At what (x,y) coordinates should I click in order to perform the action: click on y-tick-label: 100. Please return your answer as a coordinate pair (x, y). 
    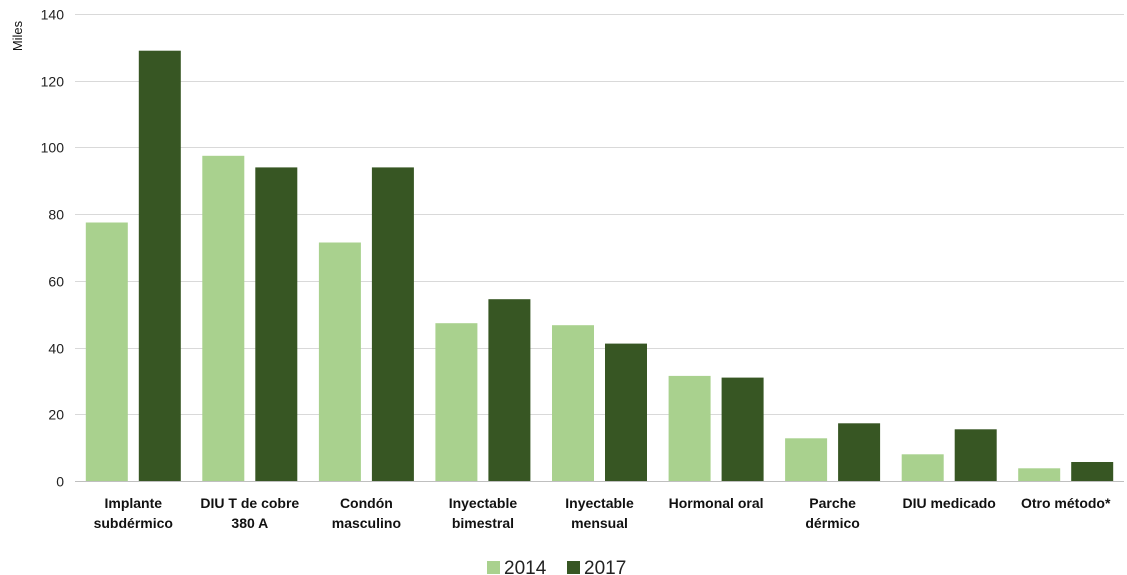
    Looking at the image, I should click on (53, 148).